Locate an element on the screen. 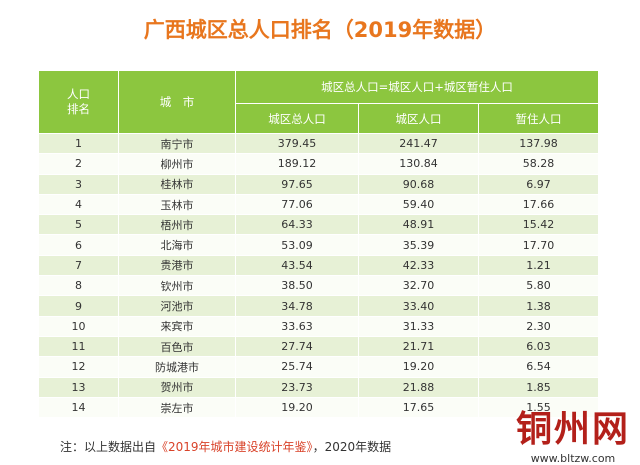 This screenshot has width=640, height=465. table-cell: 13 is located at coordinates (78, 387).